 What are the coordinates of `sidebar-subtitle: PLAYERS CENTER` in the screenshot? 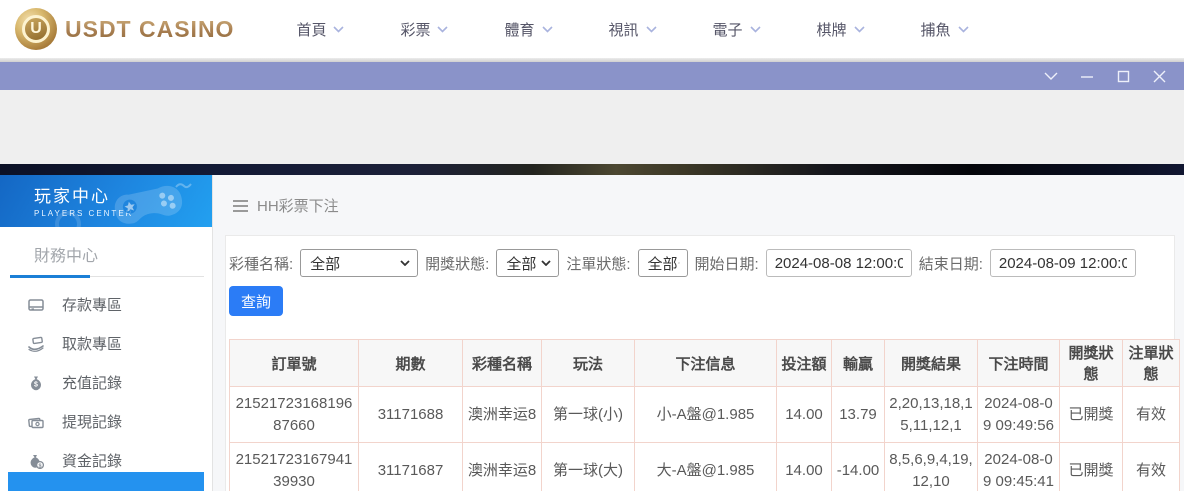 It's located at (84, 213).